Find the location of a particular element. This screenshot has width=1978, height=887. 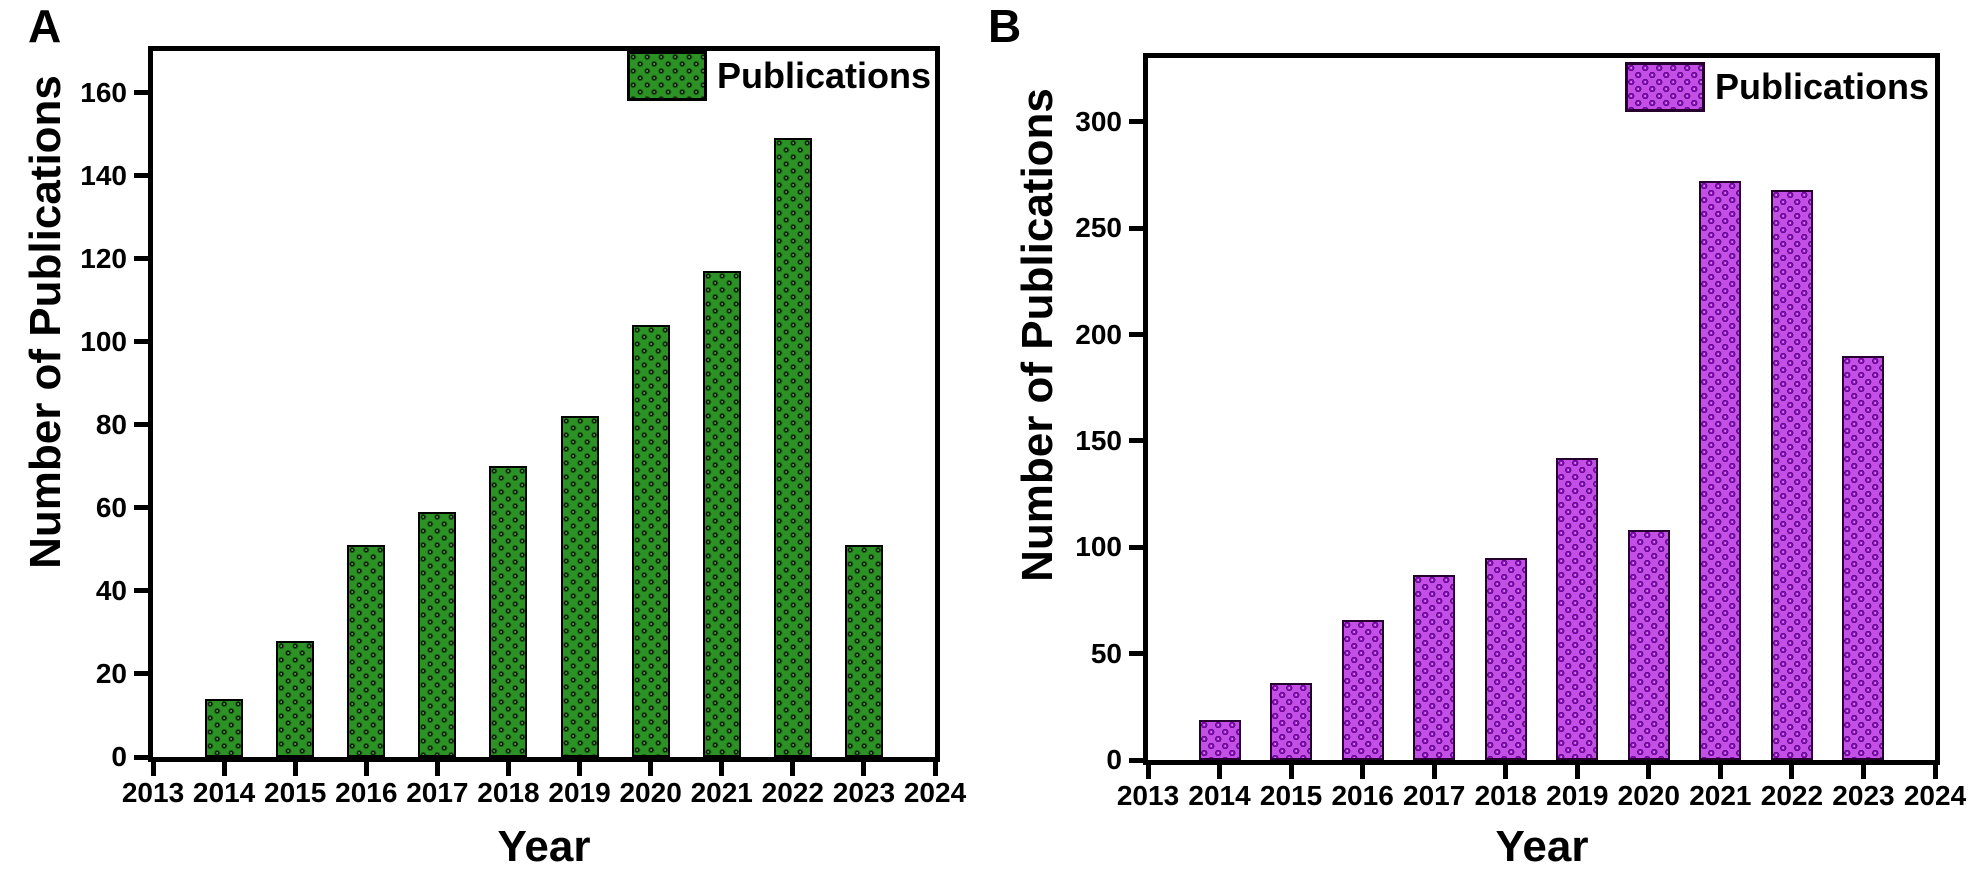

x-tick-label: 2018 is located at coordinates (1505, 795).